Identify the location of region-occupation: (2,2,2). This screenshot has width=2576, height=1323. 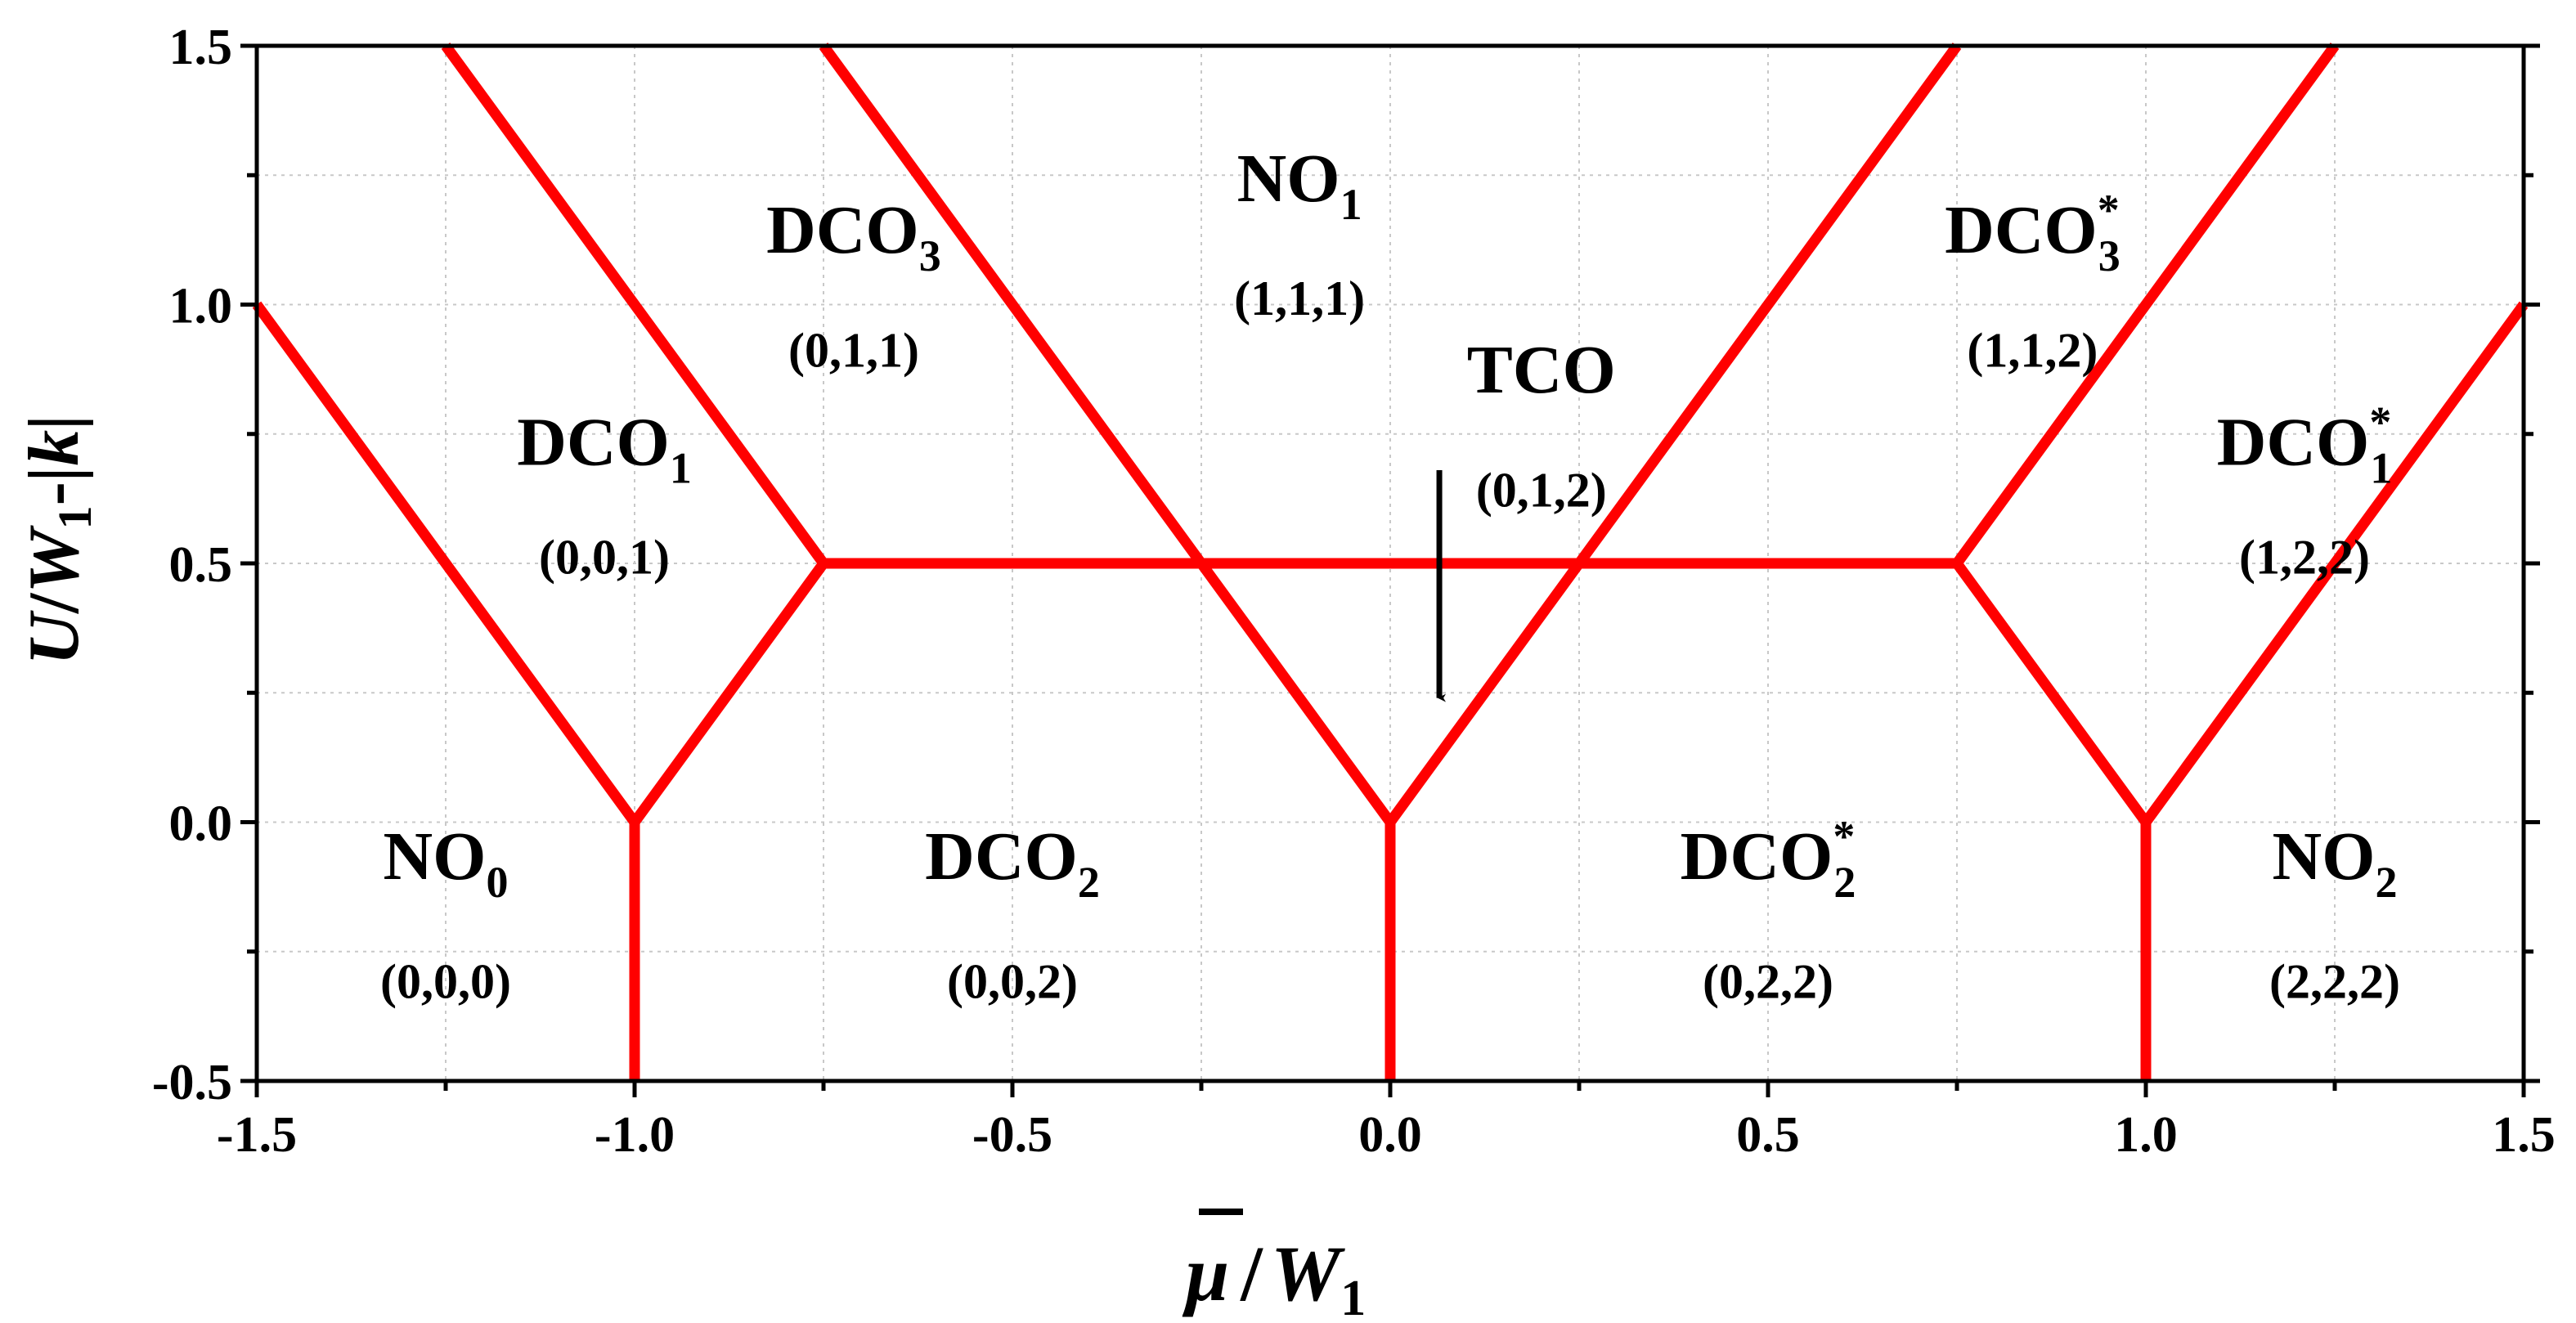
(2334, 982).